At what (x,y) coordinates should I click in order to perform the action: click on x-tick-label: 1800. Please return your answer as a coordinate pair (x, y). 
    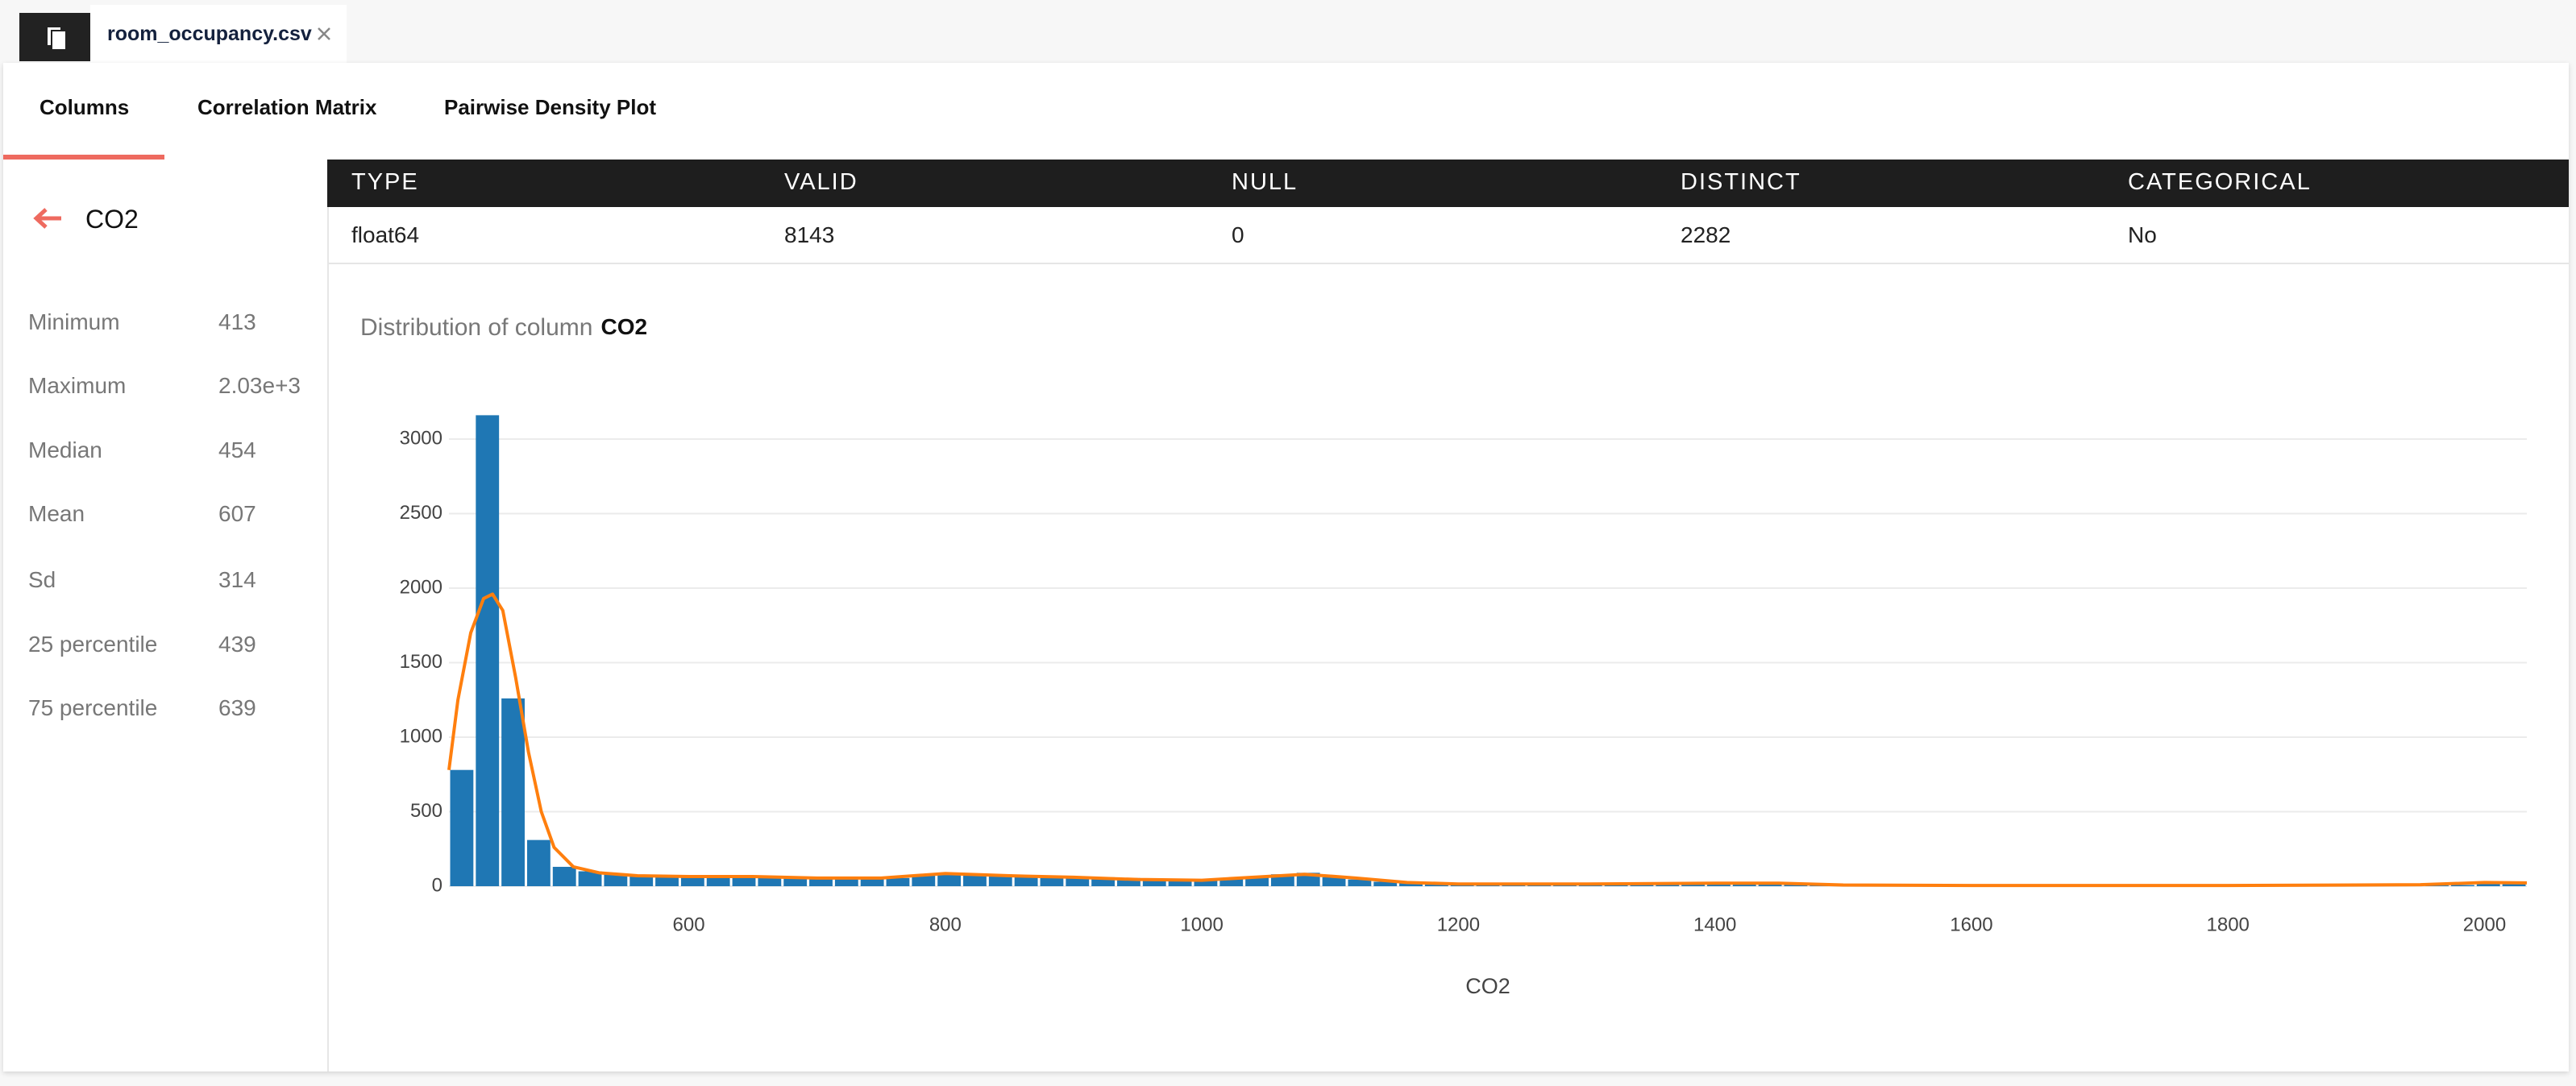
    Looking at the image, I should click on (2228, 924).